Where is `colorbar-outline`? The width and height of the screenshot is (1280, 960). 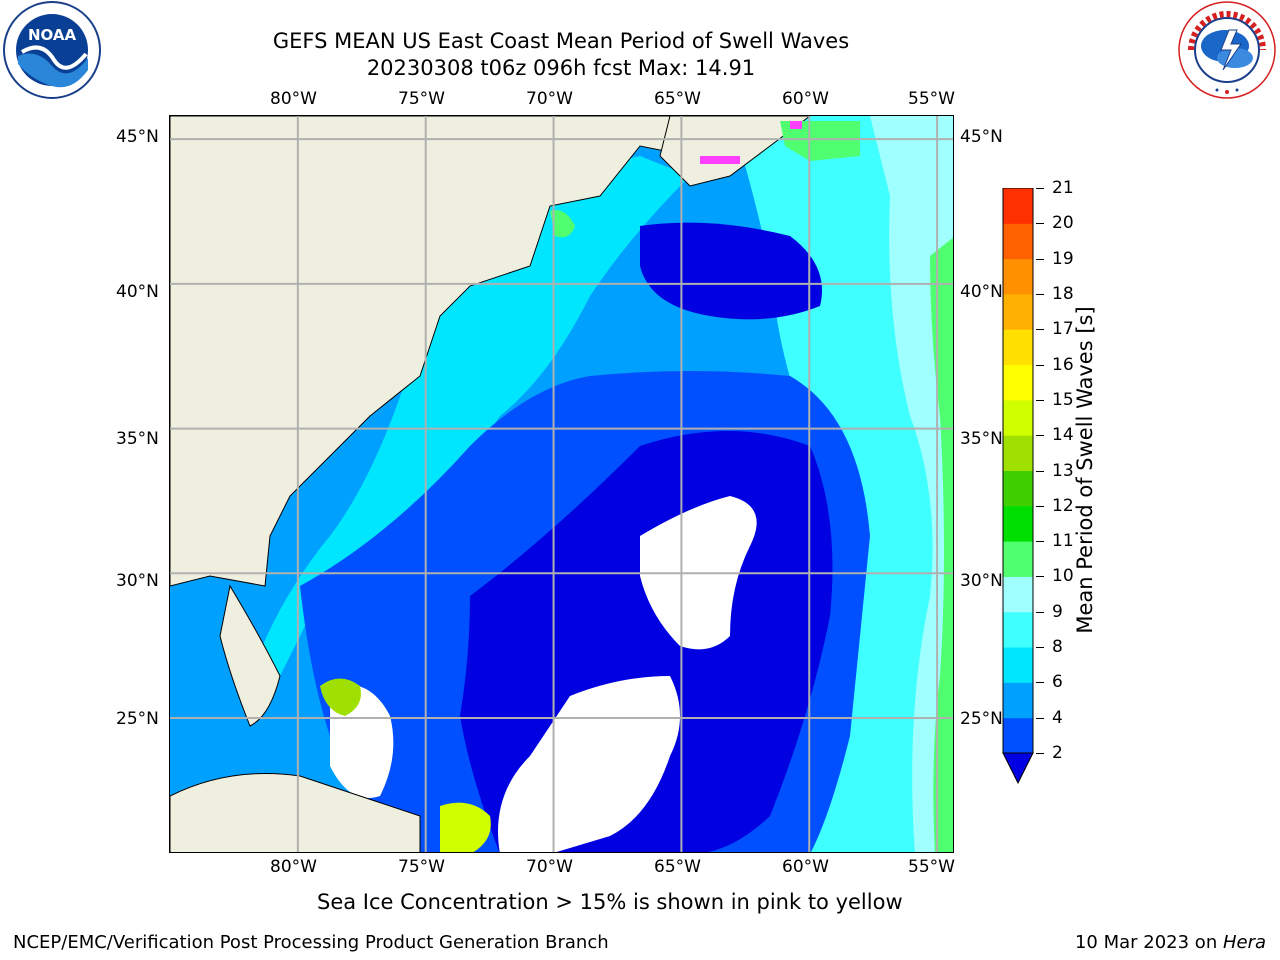
colorbar-outline is located at coordinates (1018, 470).